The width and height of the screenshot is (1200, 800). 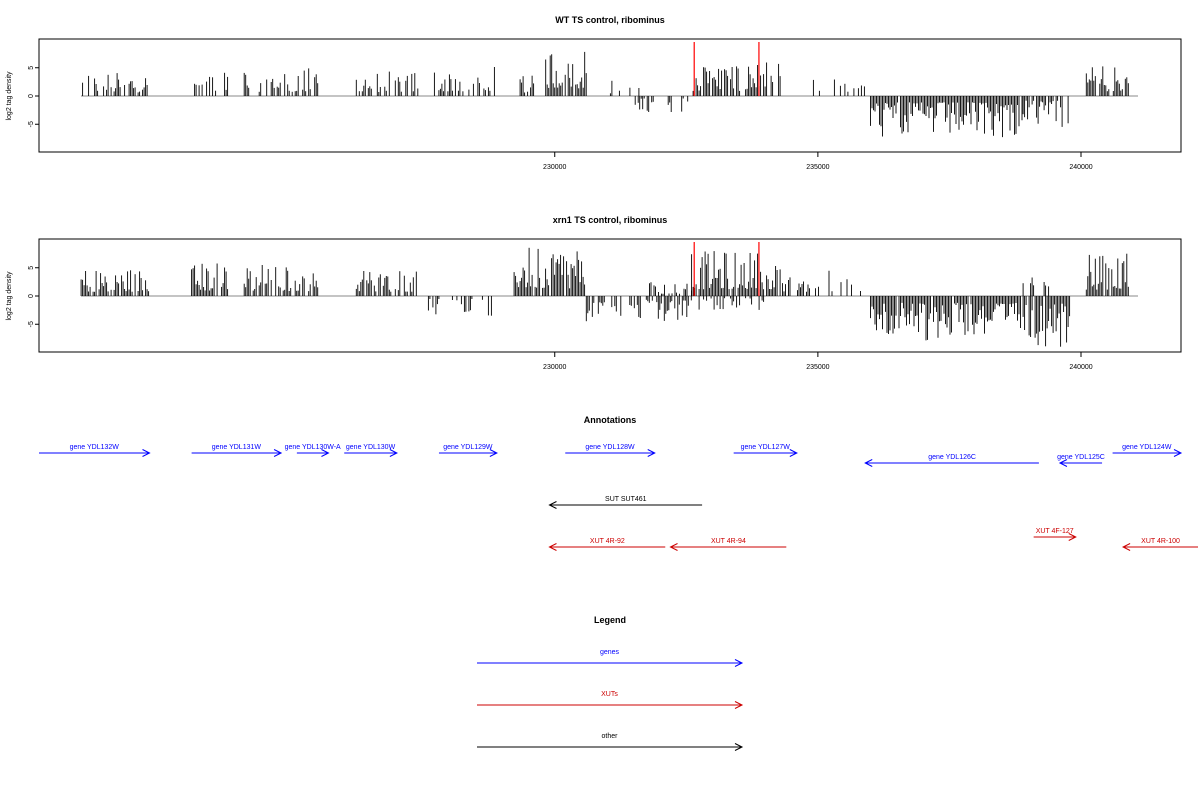 What do you see at coordinates (610, 620) in the screenshot?
I see `legend-title: Legend` at bounding box center [610, 620].